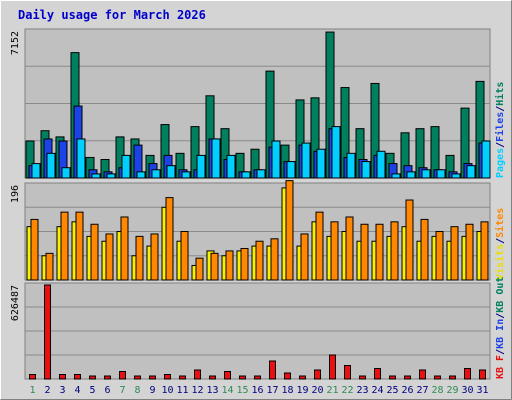 The width and height of the screenshot is (512, 400). I want to click on panel-hits-files-pages-ymax-label: 7152, so click(15, 43).